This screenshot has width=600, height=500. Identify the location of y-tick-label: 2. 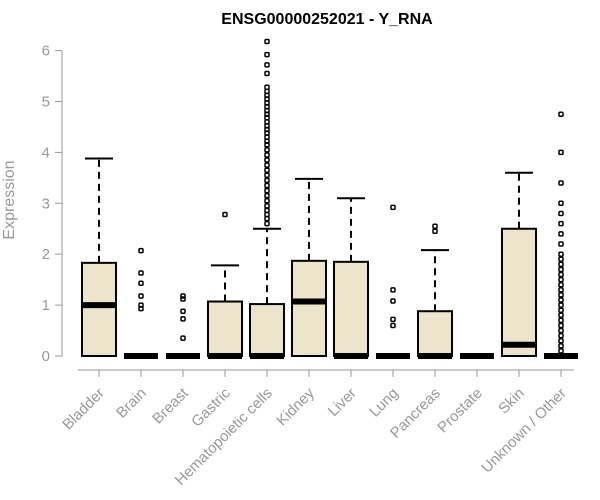
(46, 254).